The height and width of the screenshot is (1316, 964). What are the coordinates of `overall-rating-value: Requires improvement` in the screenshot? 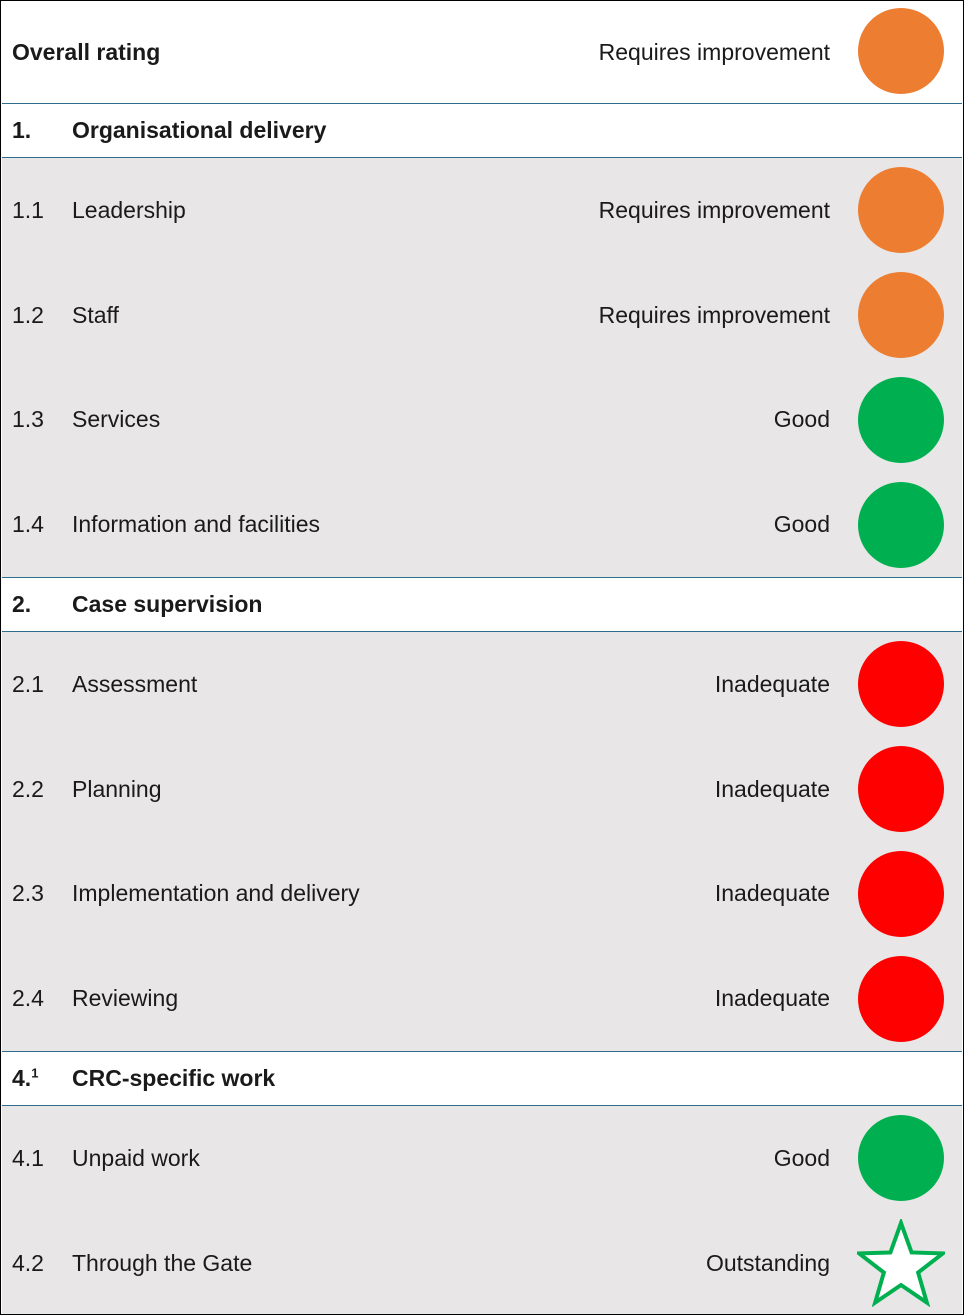 It's located at (714, 51).